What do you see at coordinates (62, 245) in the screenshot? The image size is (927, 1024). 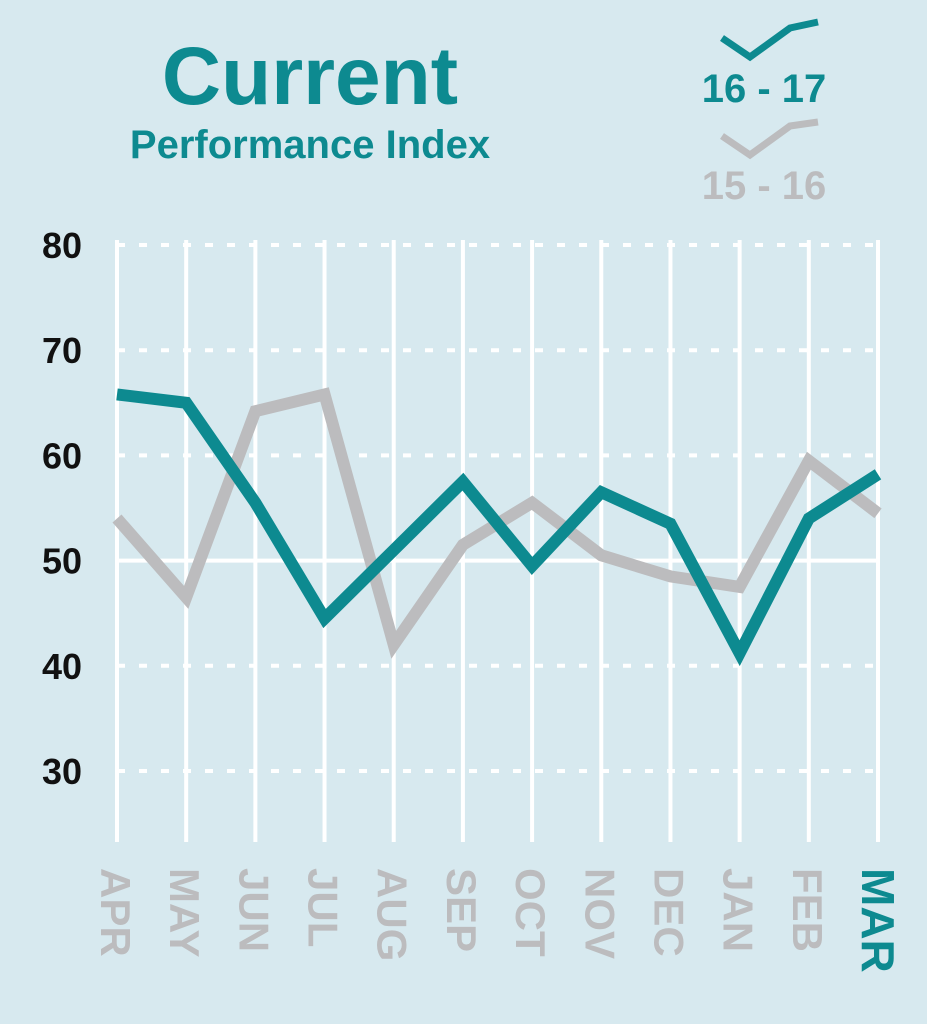 I see `y-tick-label: 80` at bounding box center [62, 245].